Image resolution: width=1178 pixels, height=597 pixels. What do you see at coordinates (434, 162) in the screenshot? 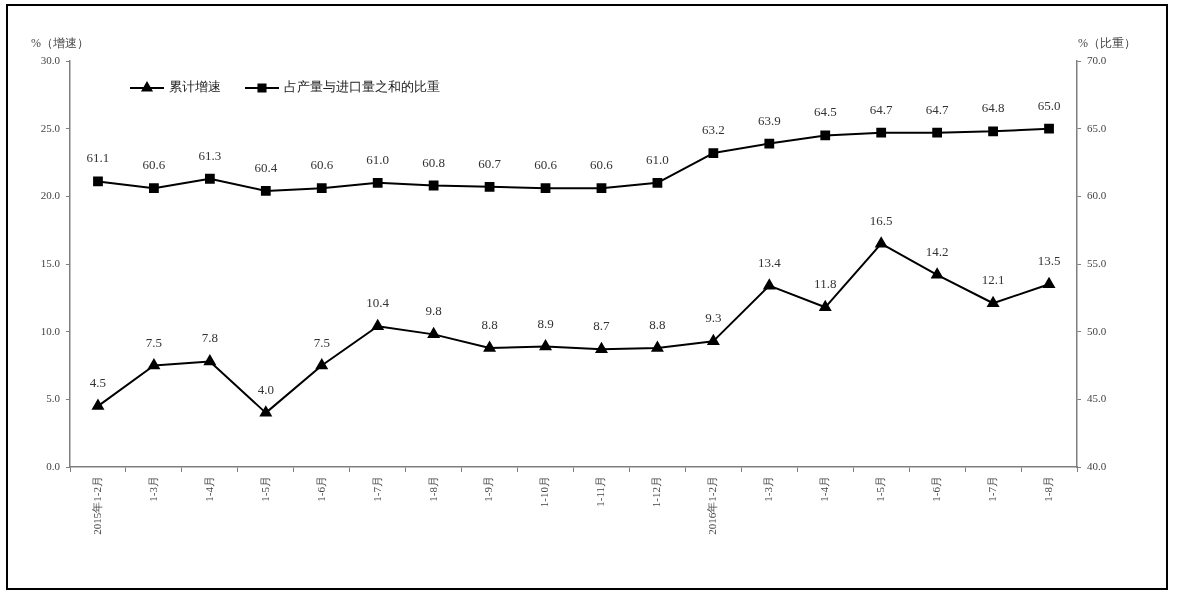
I see `data-label: 60.8` at bounding box center [434, 162].